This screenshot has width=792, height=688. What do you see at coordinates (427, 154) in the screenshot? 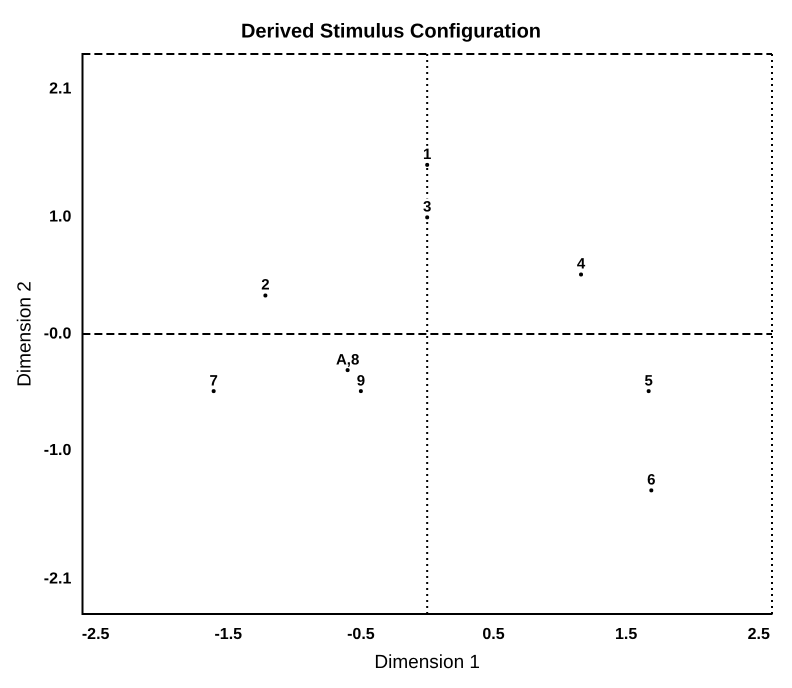
I see `annotation: 1` at bounding box center [427, 154].